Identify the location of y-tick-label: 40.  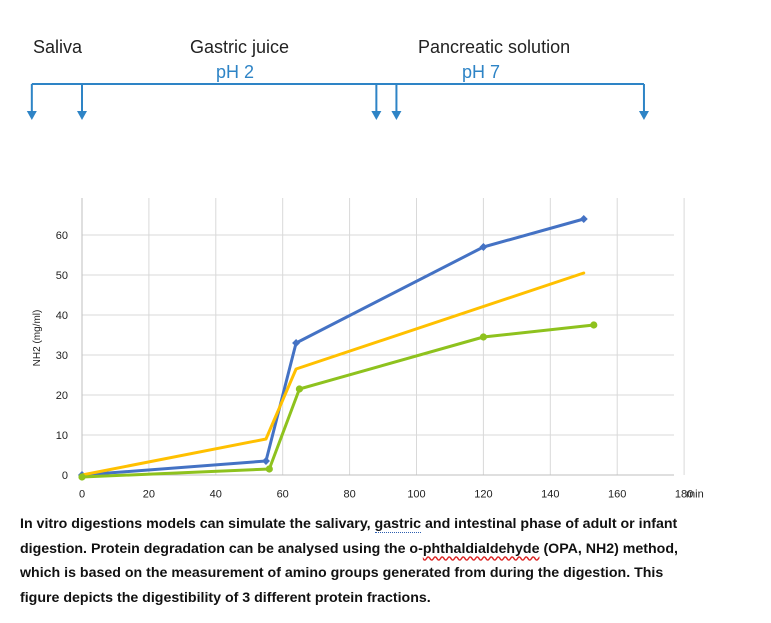
(62, 316).